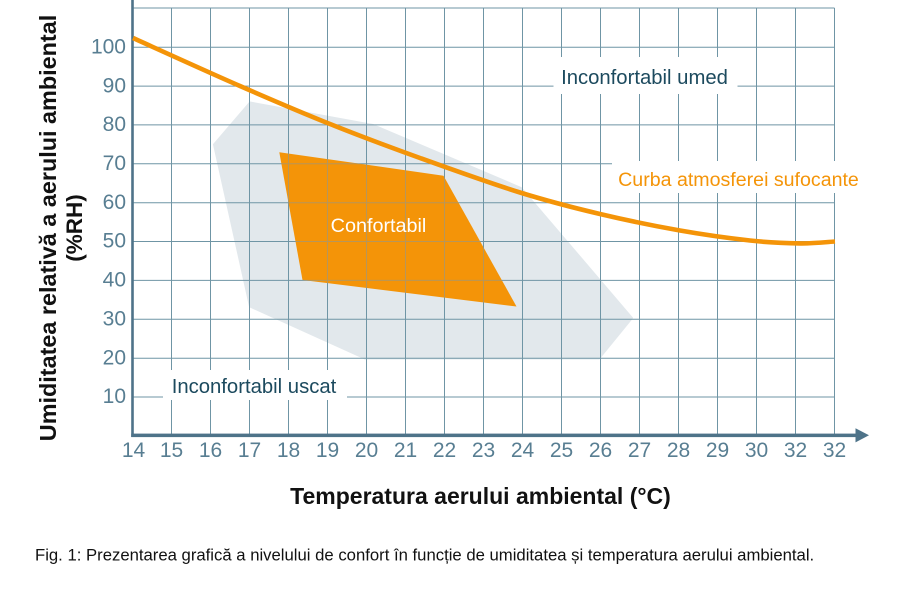 The height and width of the screenshot is (600, 900). What do you see at coordinates (114, 163) in the screenshot?
I see `svg-text: 70` at bounding box center [114, 163].